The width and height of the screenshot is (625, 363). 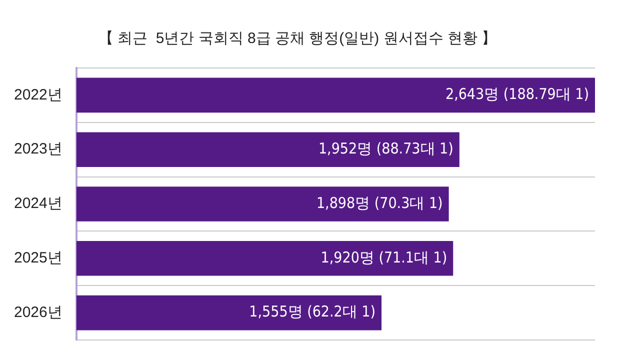 What do you see at coordinates (379, 203) in the screenshot?
I see `data-label: 1,898명 (70.3대 1)` at bounding box center [379, 203].